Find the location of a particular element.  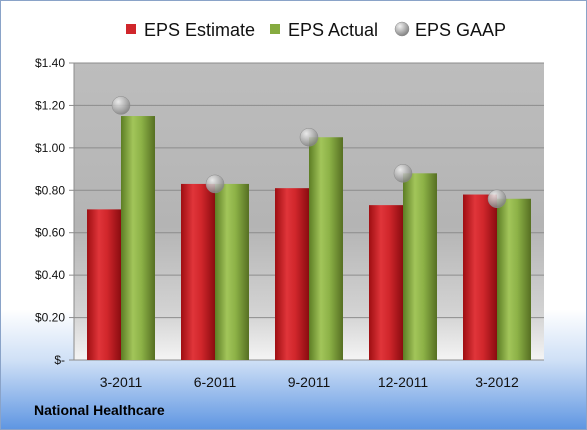

legend-label: EPS GAAP is located at coordinates (460, 30).